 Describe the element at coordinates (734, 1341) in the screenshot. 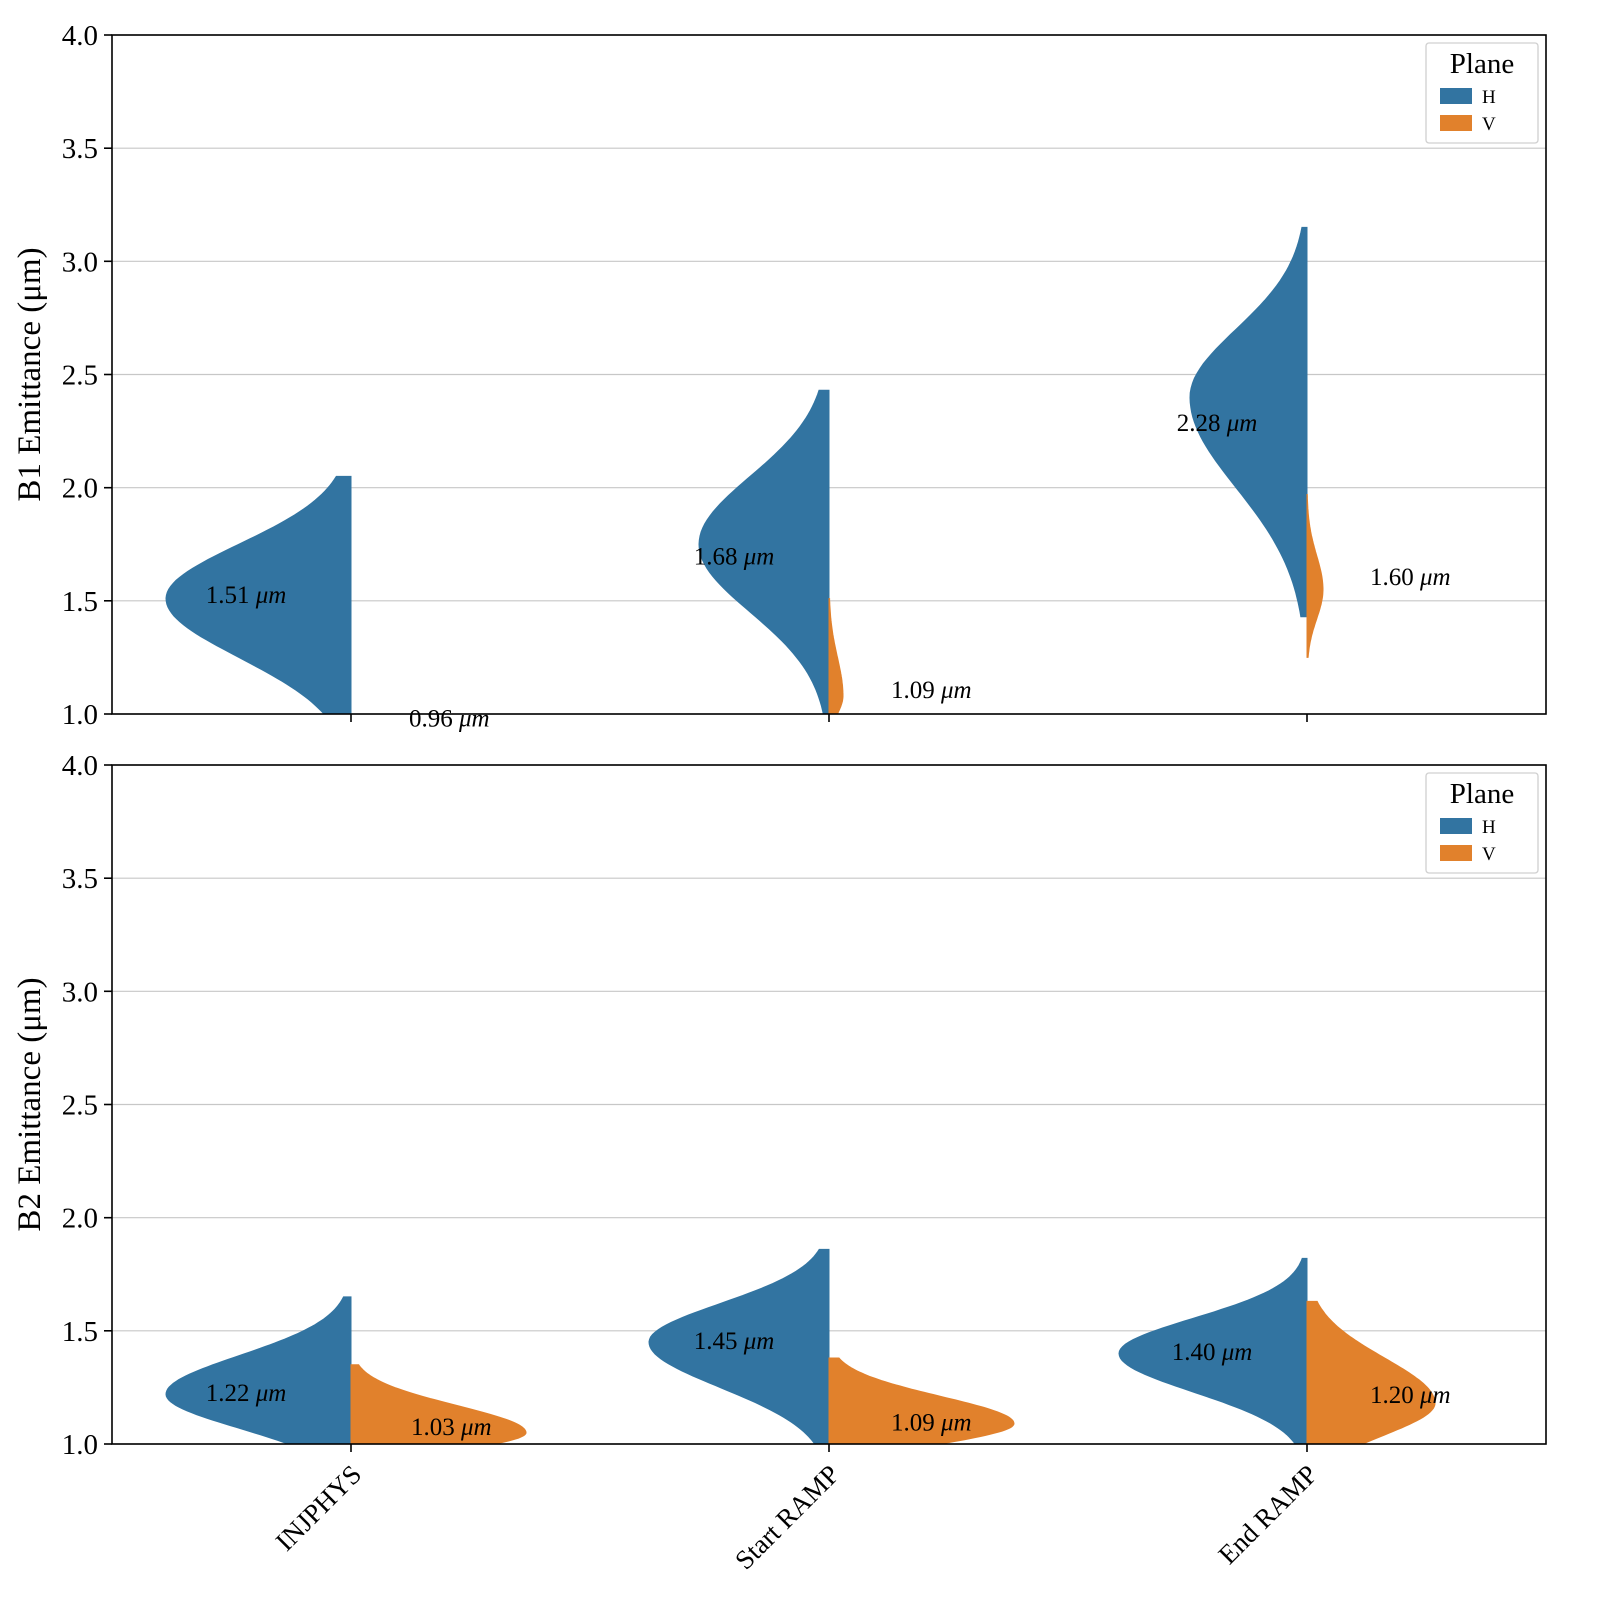

I see `annotation-b2-start-ramp-h: 1.45 μm` at that location.